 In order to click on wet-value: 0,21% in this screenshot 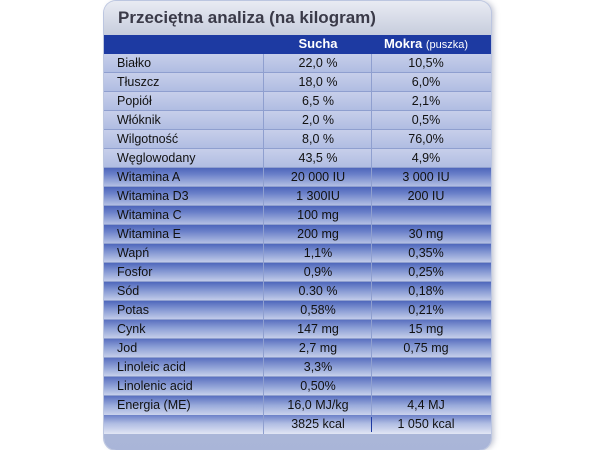, I will do `click(426, 310)`.